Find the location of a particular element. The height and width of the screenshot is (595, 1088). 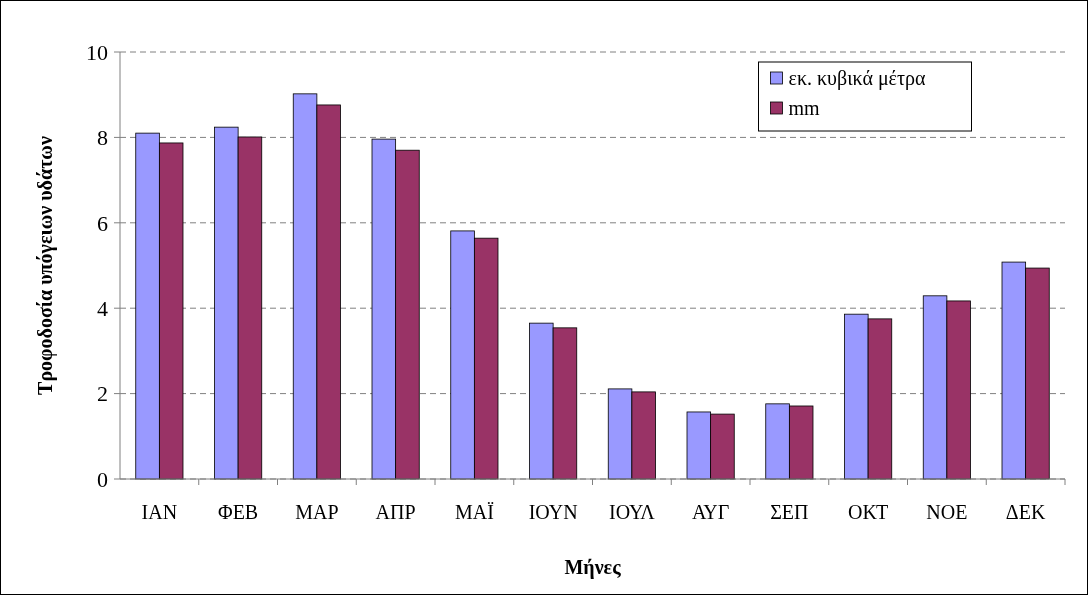

y-tick-label: 8 is located at coordinates (102, 138).